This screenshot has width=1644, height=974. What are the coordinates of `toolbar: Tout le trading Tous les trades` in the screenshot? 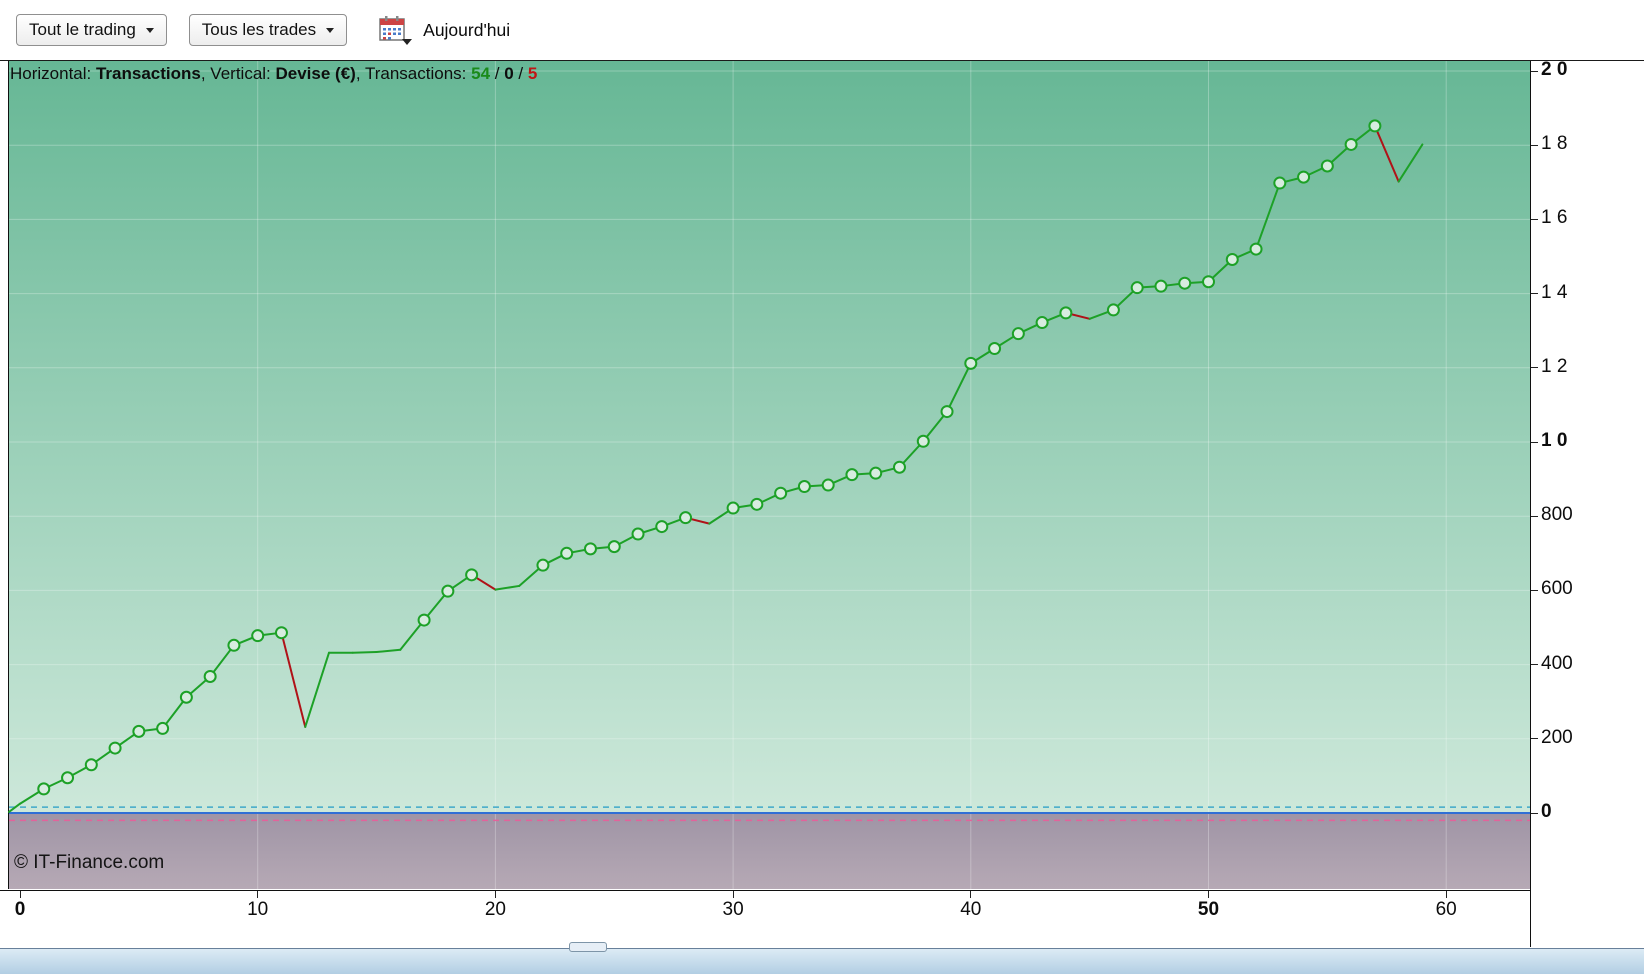 It's located at (822, 30).